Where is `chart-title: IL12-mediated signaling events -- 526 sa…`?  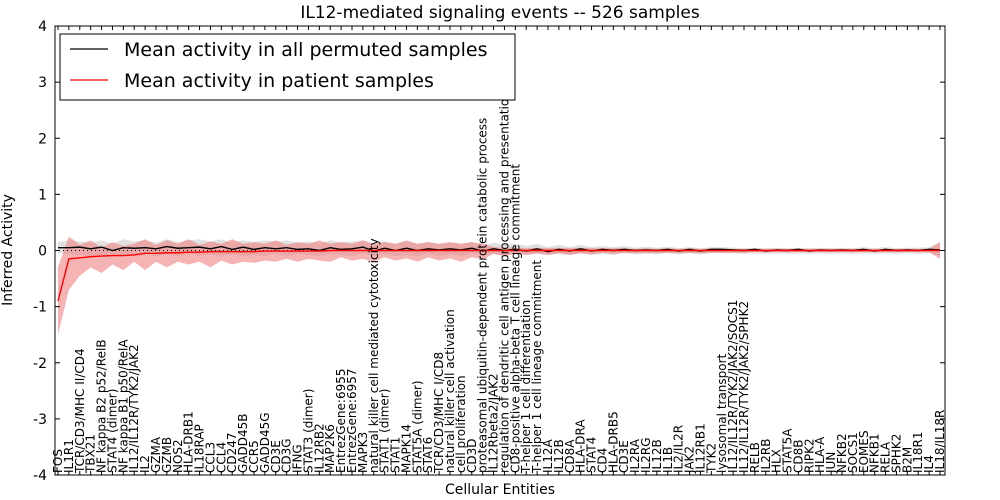 chart-title: IL12-mediated signaling events -- 526 sa… is located at coordinates (500, 13).